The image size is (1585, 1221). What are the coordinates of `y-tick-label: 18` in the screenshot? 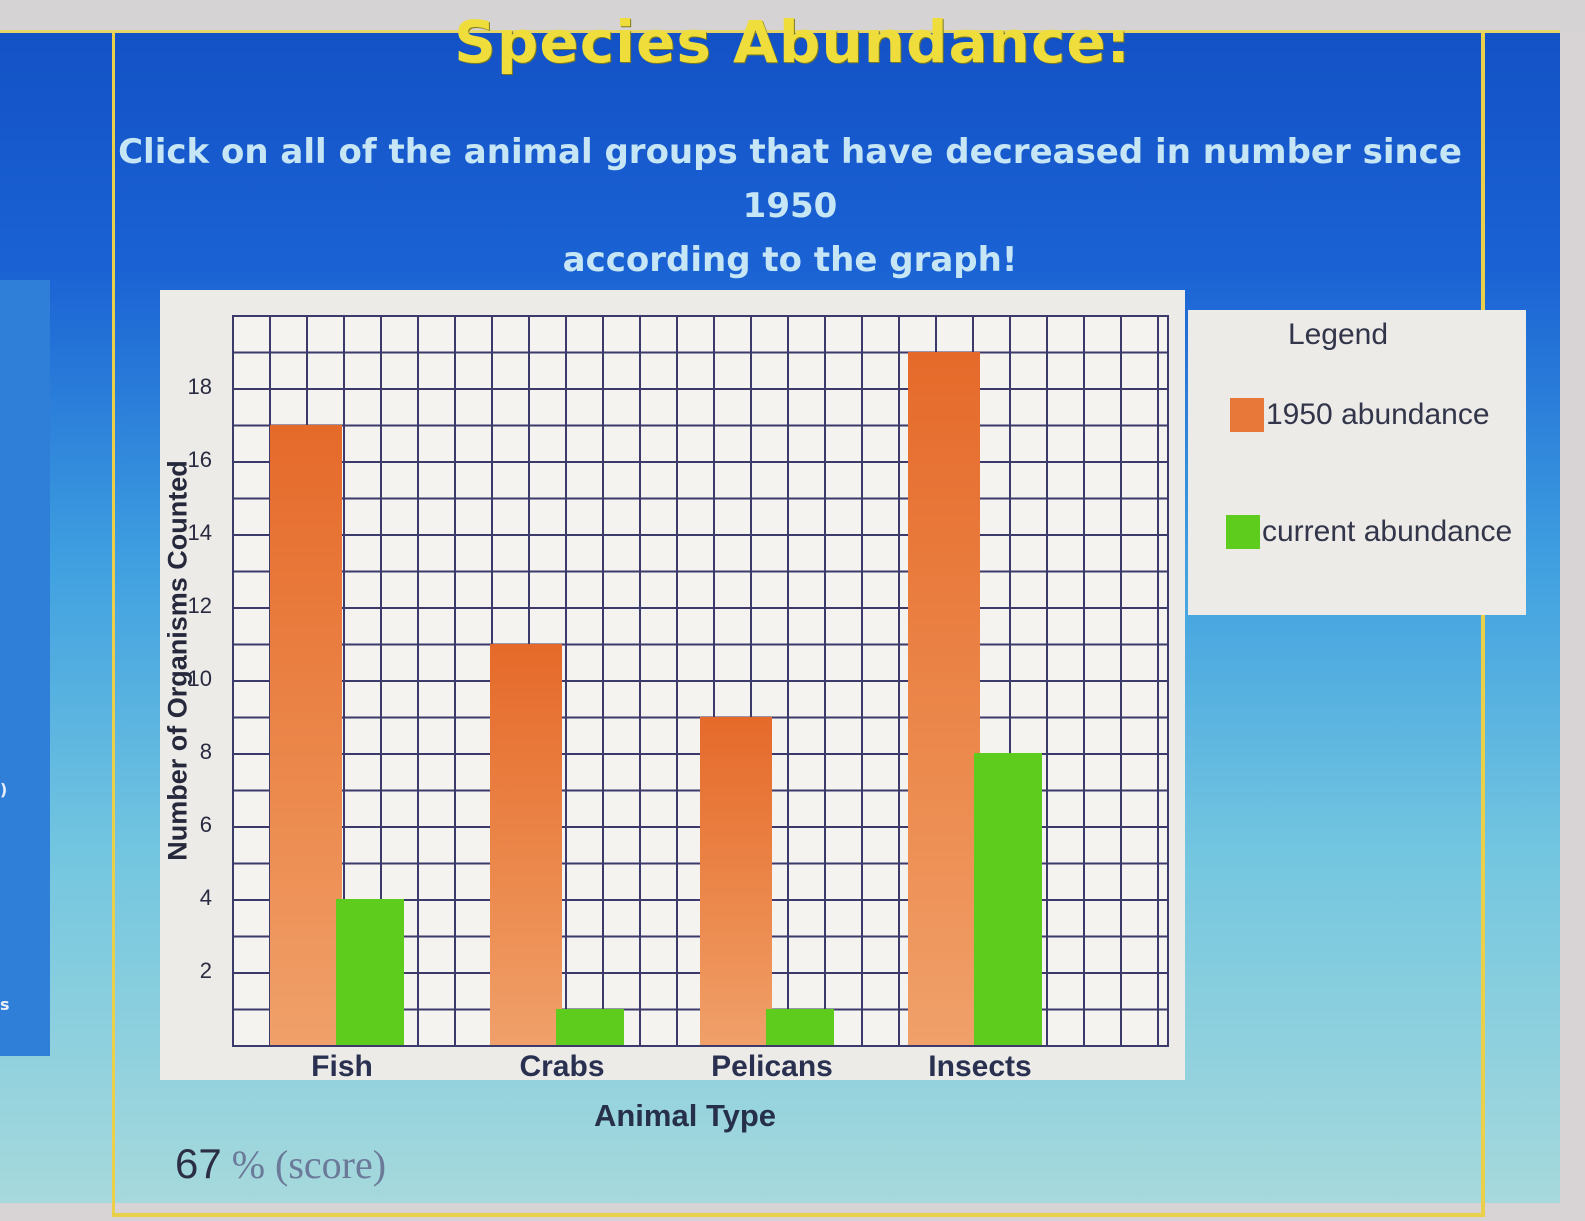 It's located at (199, 386).